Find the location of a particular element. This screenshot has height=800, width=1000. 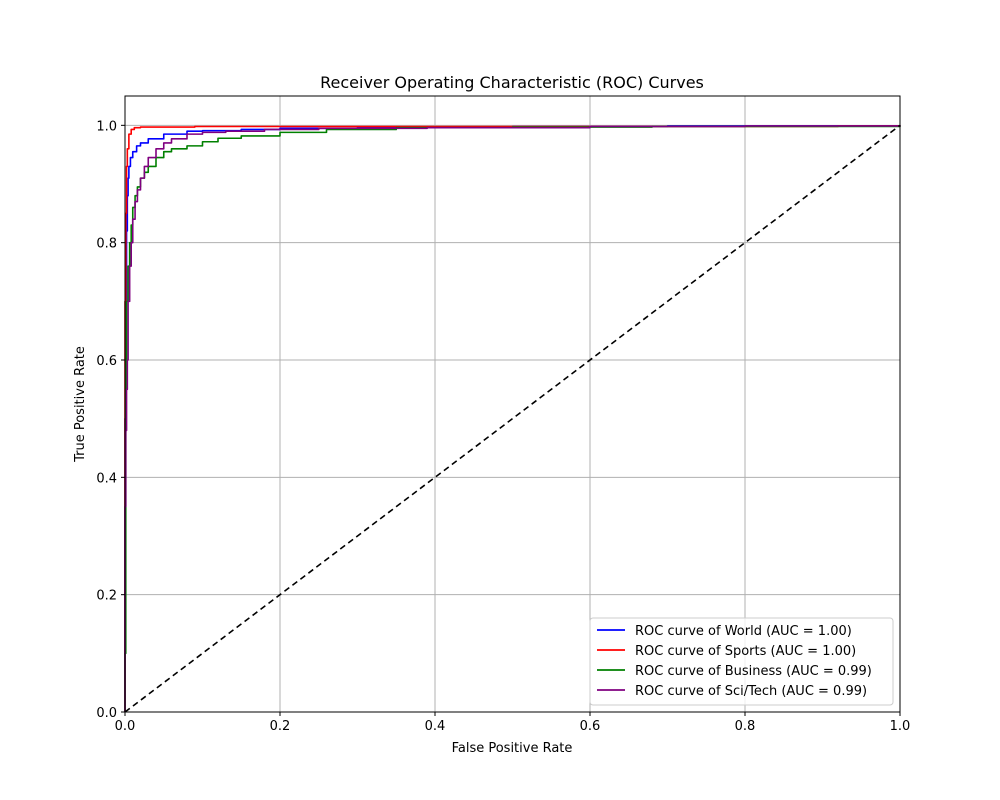

x-axis-label: False Positive Rate is located at coordinates (512, 748).